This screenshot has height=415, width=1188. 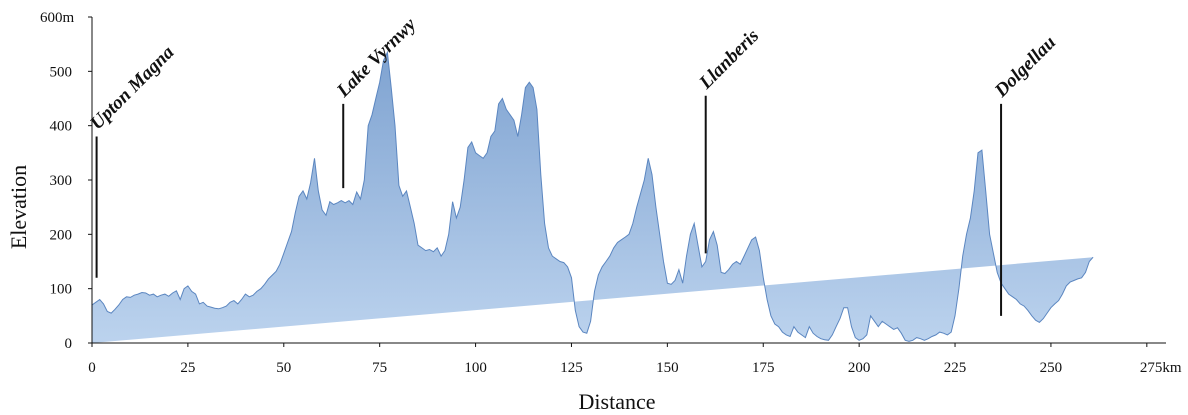 I want to click on y-axis-ticks: 0 100 200 300 400 500 600m, so click(x=66, y=181).